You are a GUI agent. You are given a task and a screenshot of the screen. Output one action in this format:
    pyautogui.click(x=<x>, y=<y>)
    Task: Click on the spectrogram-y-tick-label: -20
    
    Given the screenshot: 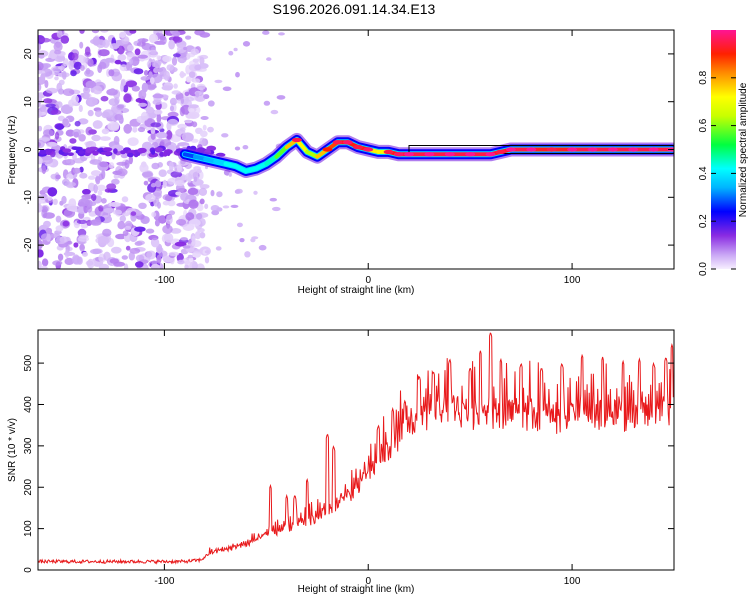 What is the action you would take?
    pyautogui.click(x=28, y=244)
    